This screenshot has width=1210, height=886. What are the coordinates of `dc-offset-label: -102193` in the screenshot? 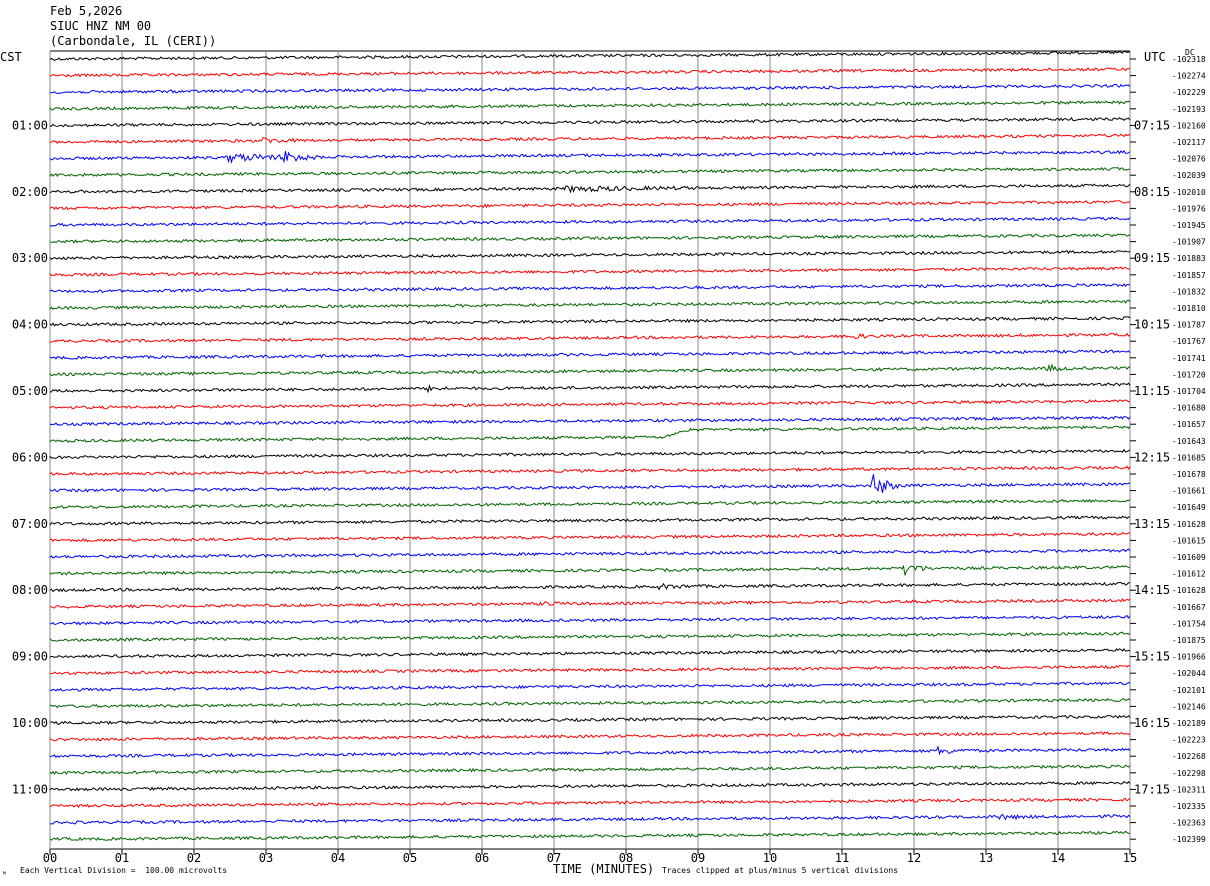 It's located at (1189, 109).